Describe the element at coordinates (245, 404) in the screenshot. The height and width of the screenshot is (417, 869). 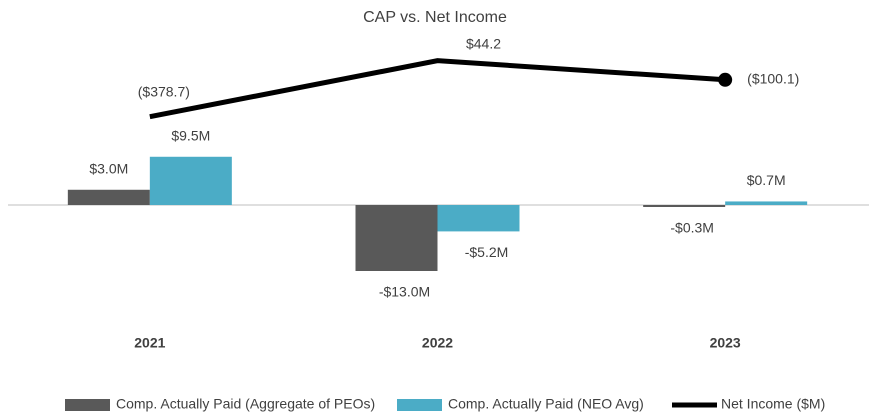
I see `legend-label: Comp. Actually Paid (Aggregate of PEOs)` at that location.